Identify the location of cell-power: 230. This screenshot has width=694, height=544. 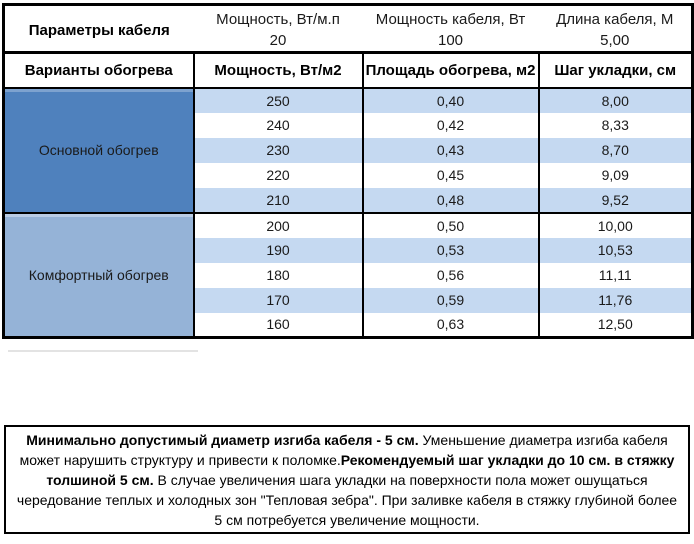
(277, 150).